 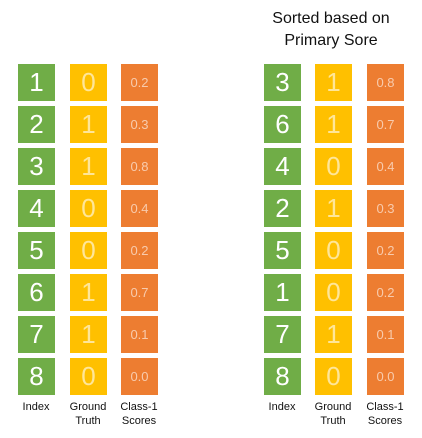 I want to click on left-ground-truth-column: 0 1 1 0 0 1 1 0, so click(x=88, y=232).